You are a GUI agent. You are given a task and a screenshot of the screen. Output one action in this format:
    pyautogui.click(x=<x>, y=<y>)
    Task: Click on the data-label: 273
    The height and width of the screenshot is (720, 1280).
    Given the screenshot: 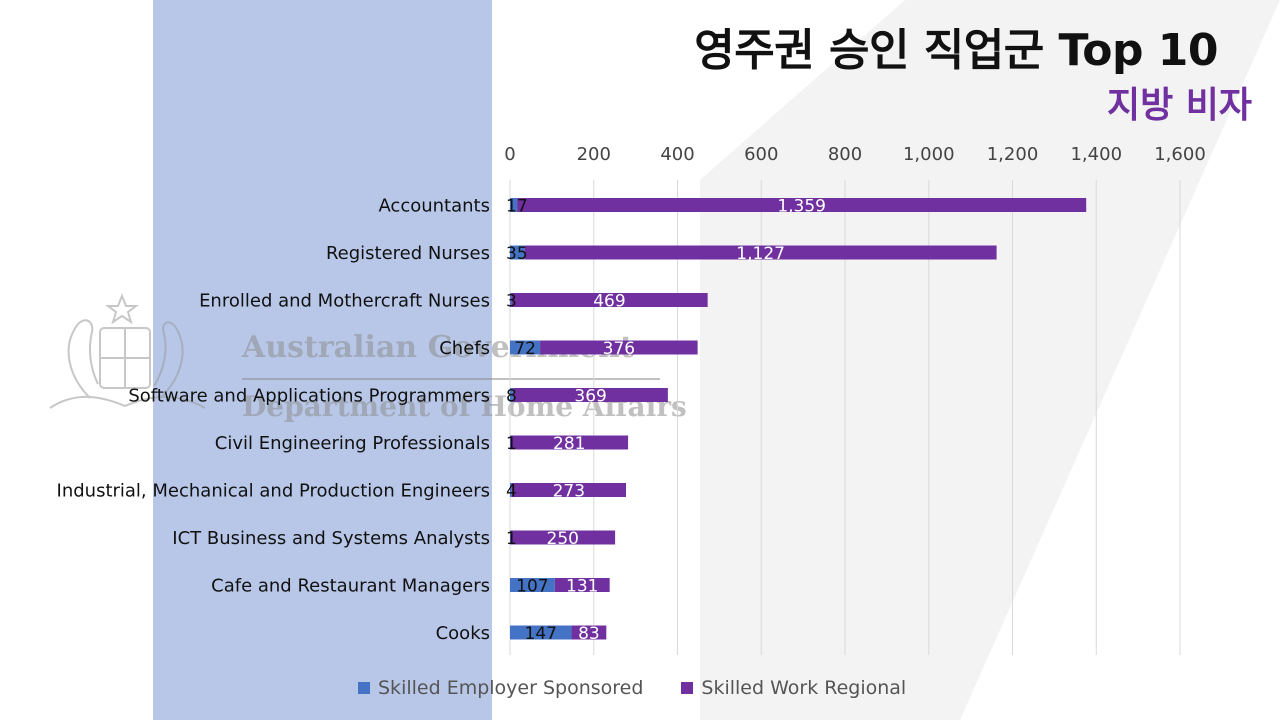 What is the action you would take?
    pyautogui.click(x=569, y=492)
    